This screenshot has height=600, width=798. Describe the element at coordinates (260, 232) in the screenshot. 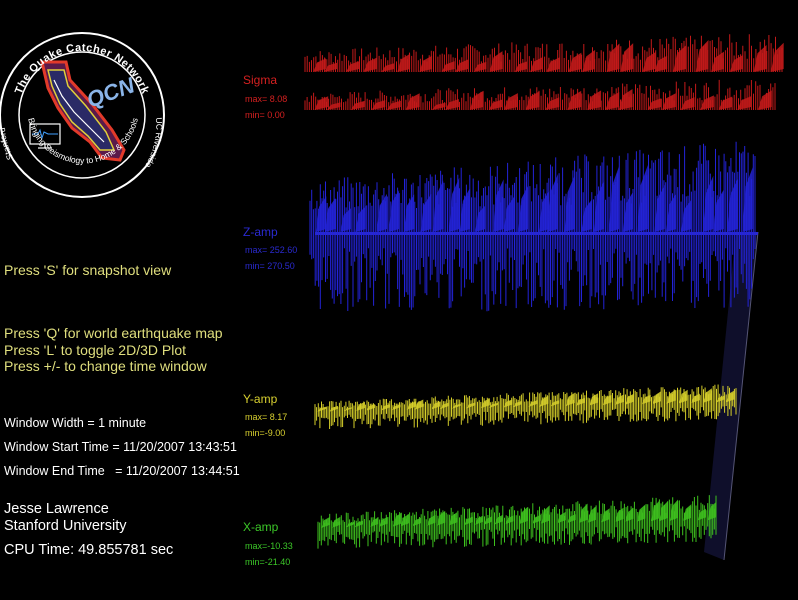

I see `z-amp-label: Z-amp` at that location.